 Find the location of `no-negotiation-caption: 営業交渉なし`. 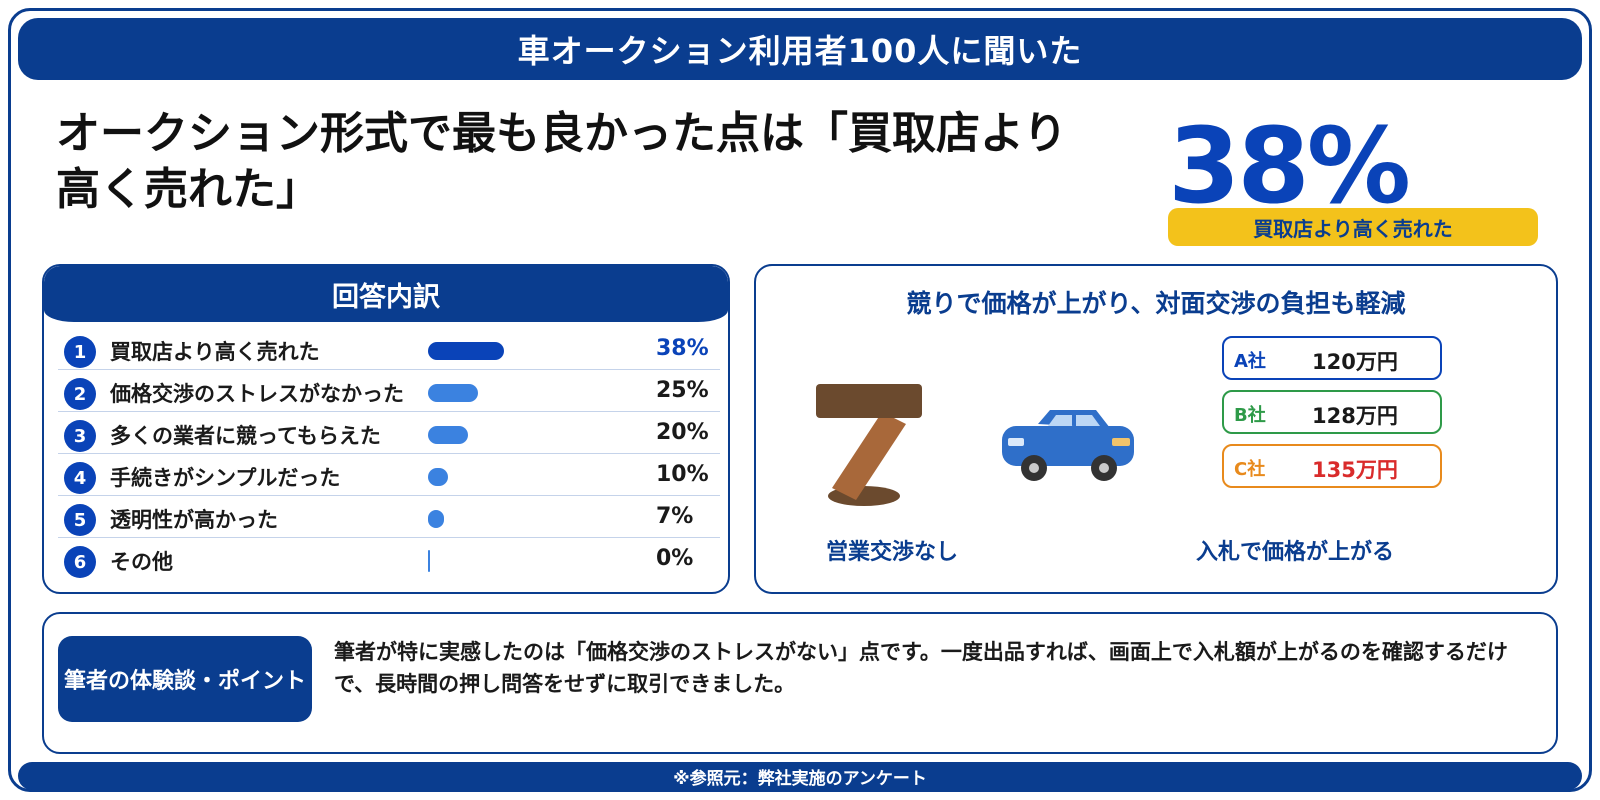

no-negotiation-caption: 営業交渉なし is located at coordinates (892, 552).